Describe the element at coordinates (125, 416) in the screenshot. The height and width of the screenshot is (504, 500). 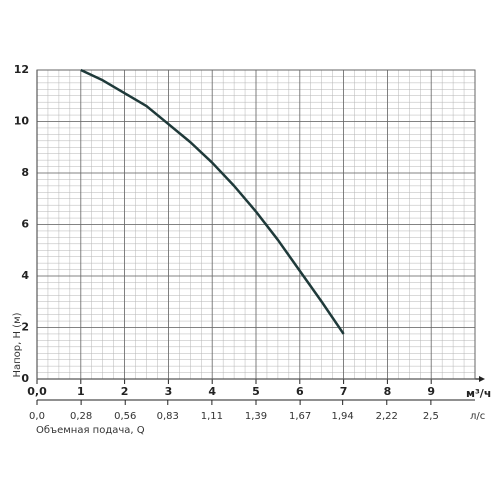
I see `x2-tick-label: 0,56` at that location.